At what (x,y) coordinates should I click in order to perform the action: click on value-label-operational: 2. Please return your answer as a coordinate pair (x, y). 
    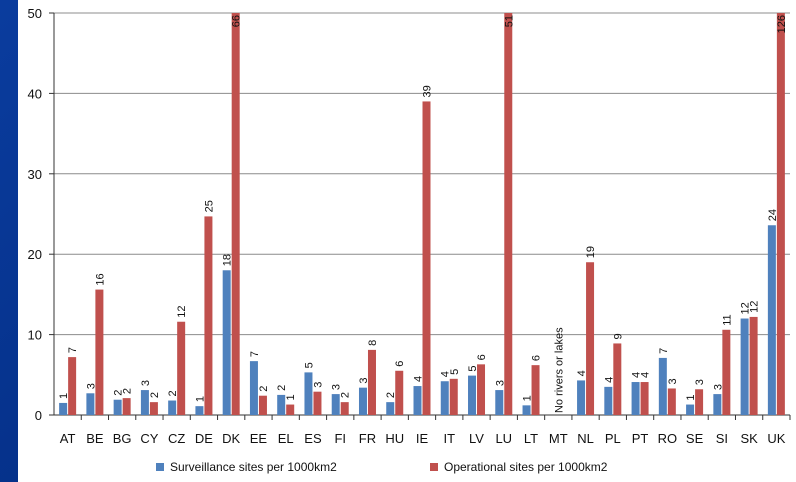
    Looking at the image, I should click on (264, 389).